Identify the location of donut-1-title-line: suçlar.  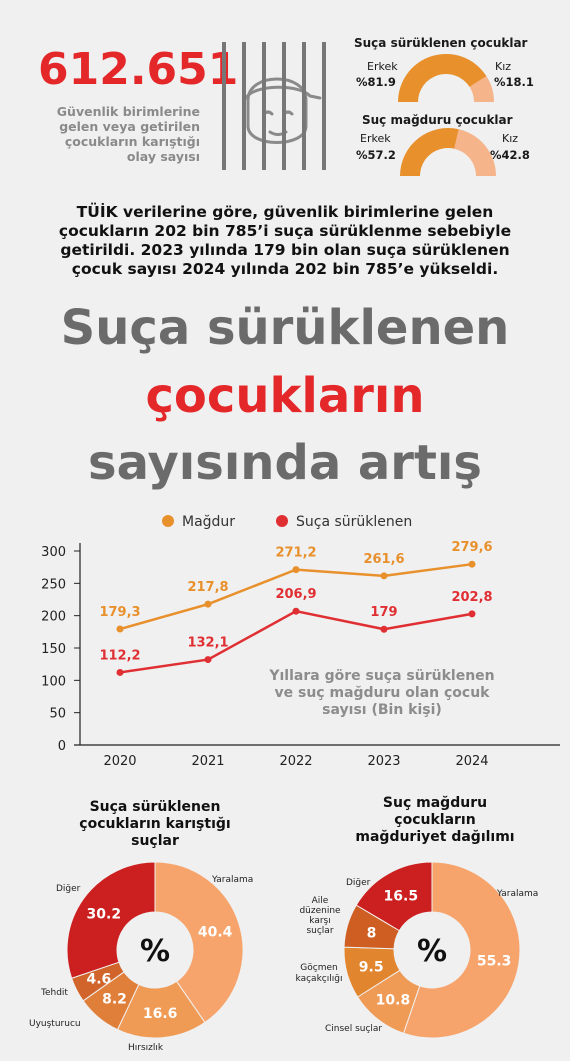
(155, 841).